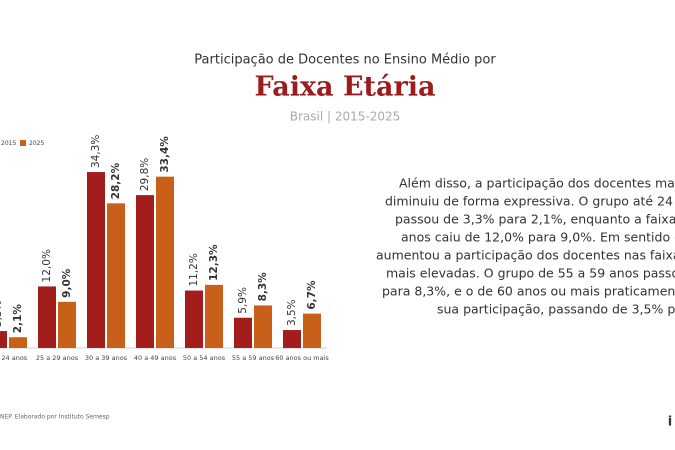  I want to click on value-label: 11,2%, so click(194, 269).